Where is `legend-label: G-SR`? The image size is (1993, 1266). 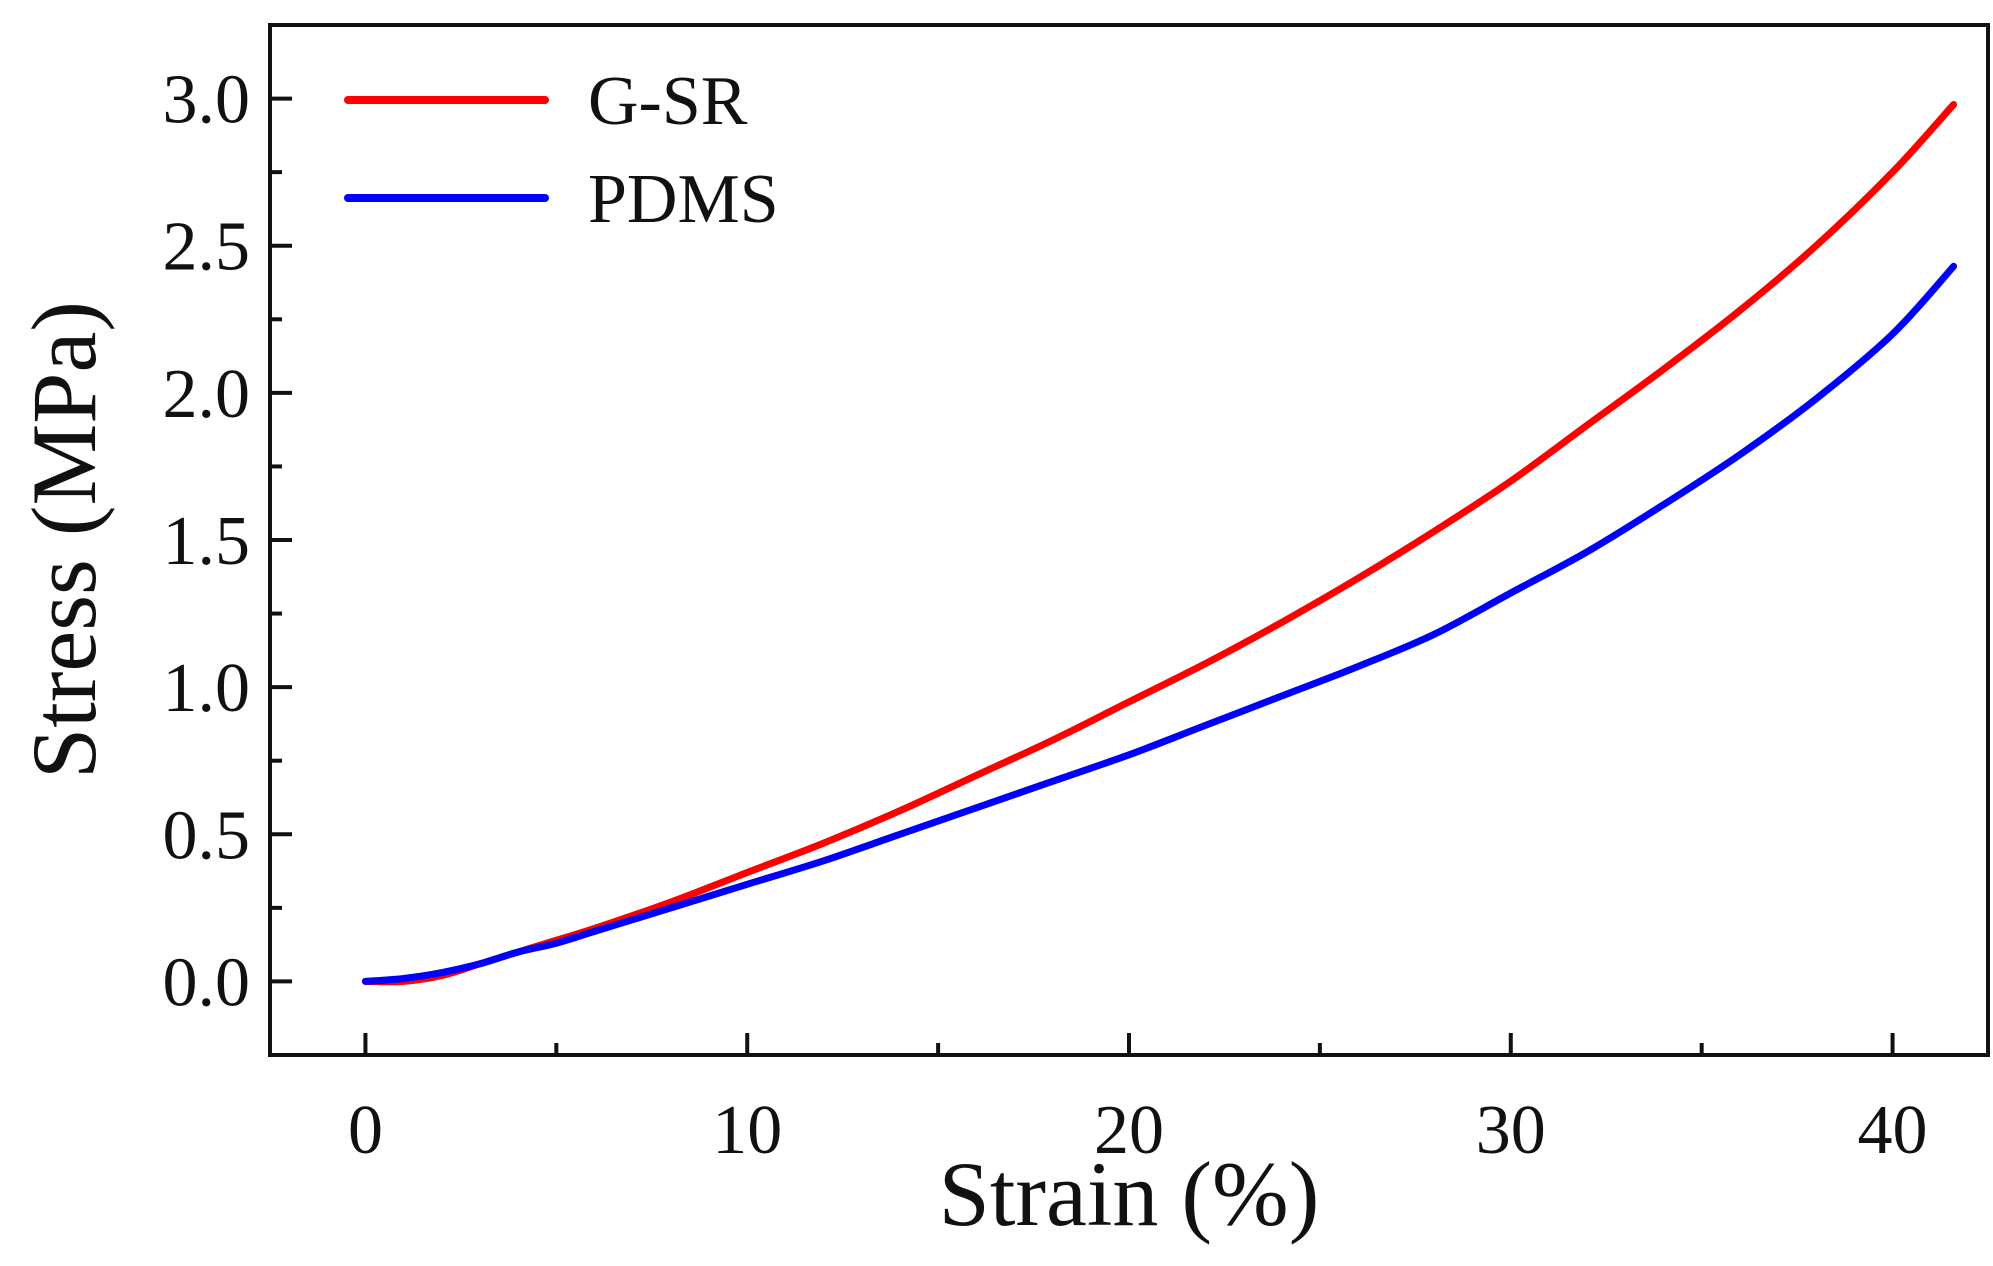
legend-label: G-SR is located at coordinates (668, 101).